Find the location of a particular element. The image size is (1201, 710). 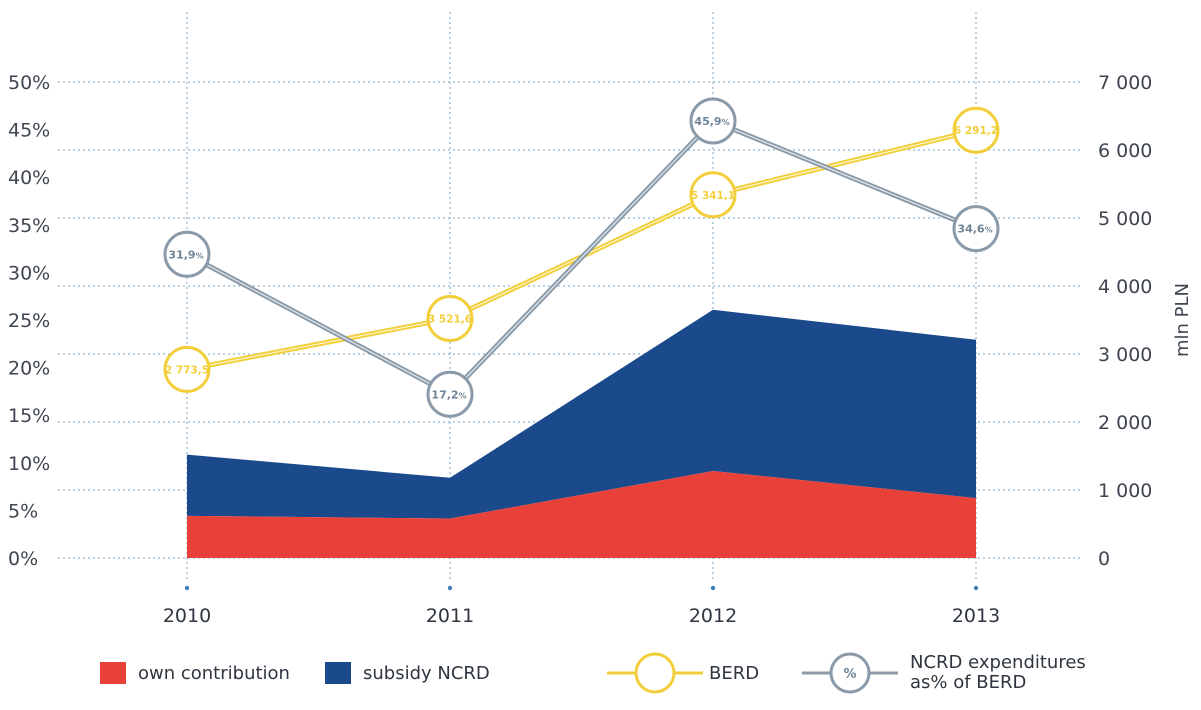

legend-item-own-contribution: own contribution is located at coordinates (195, 673).